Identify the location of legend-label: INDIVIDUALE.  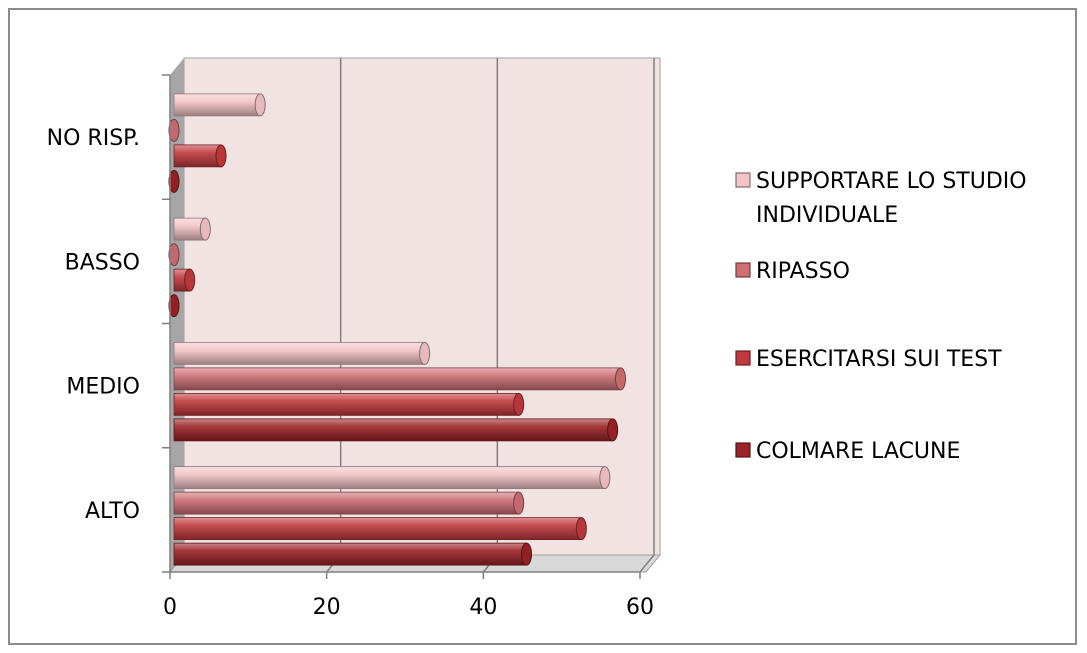
(827, 215).